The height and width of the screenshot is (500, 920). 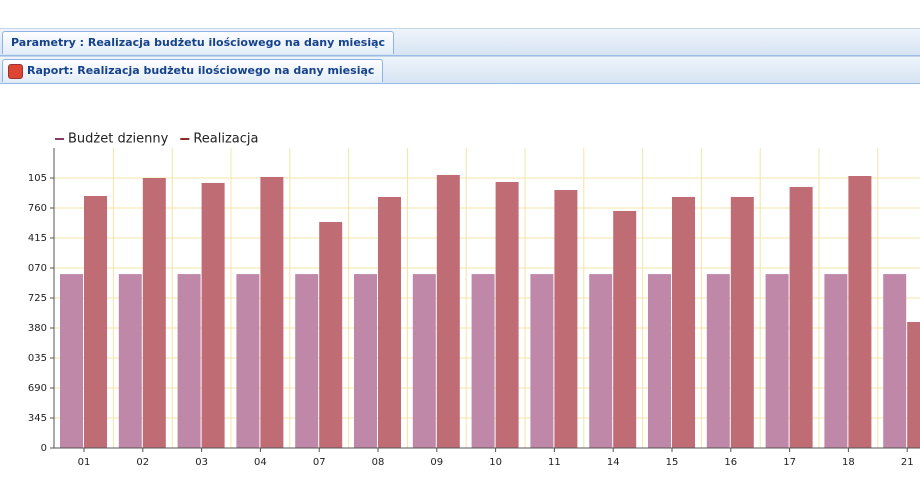 I want to click on x-tick-label: 08, so click(x=378, y=462).